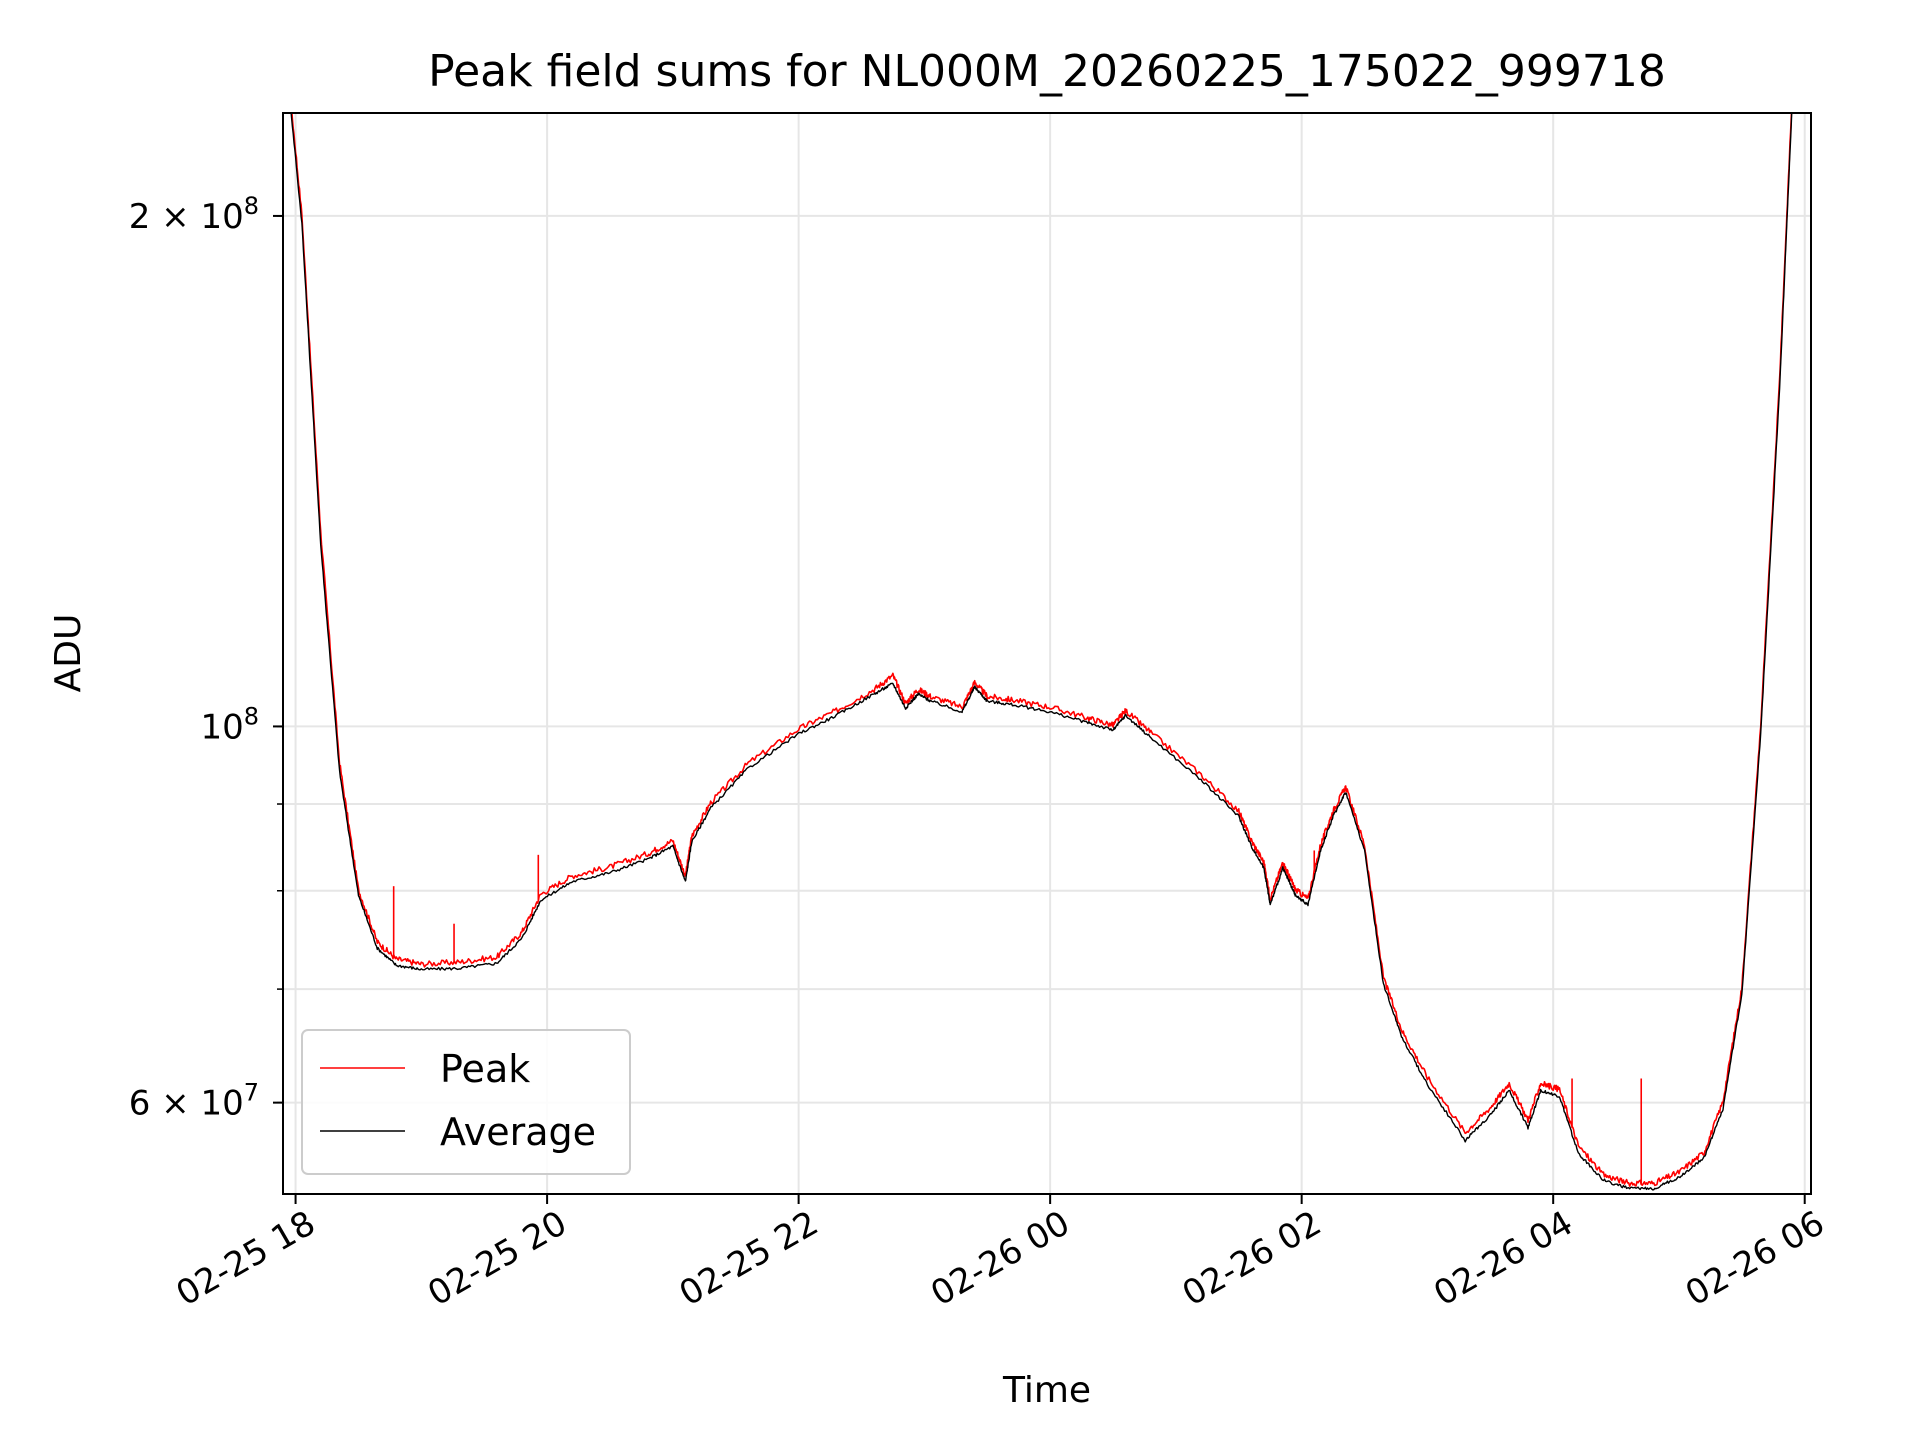  I want to click on x-axis-label: Time, so click(1046, 1390).